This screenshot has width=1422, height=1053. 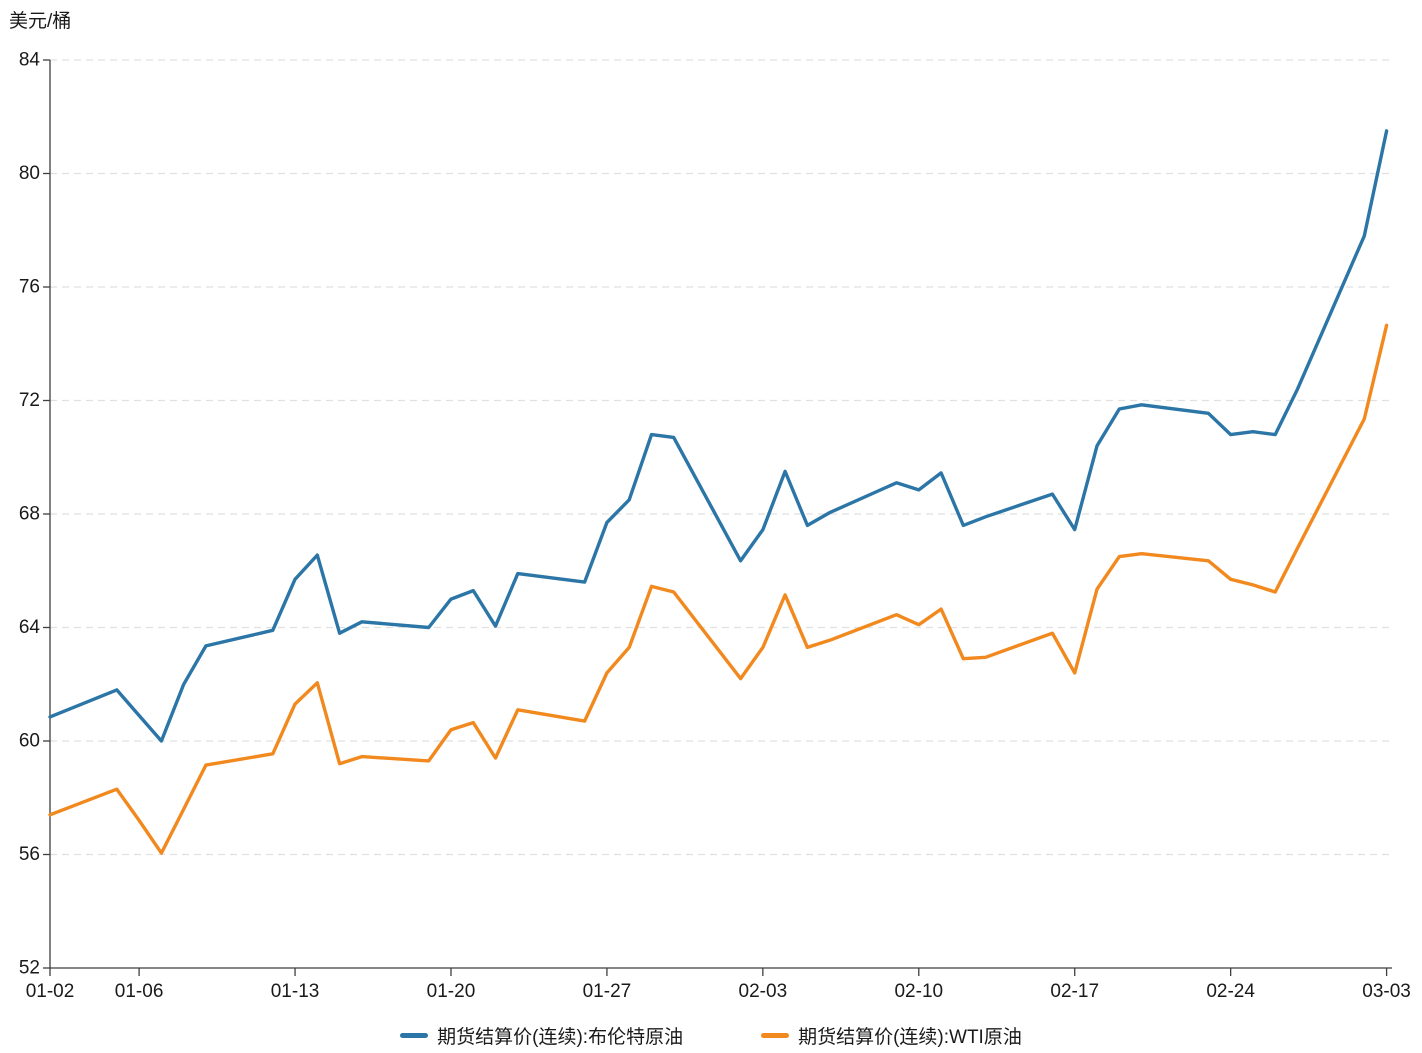 I want to click on y-tick-label: 56, so click(x=29, y=854).